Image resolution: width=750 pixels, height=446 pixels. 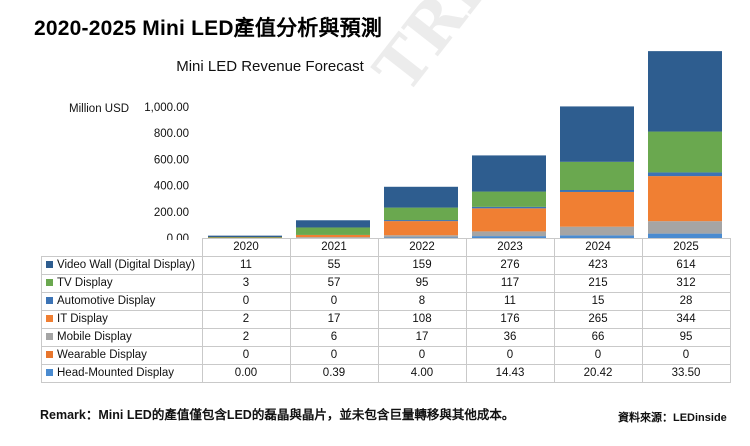 What do you see at coordinates (672, 418) in the screenshot?
I see `source-credit: 資料來源：LEDinside` at bounding box center [672, 418].